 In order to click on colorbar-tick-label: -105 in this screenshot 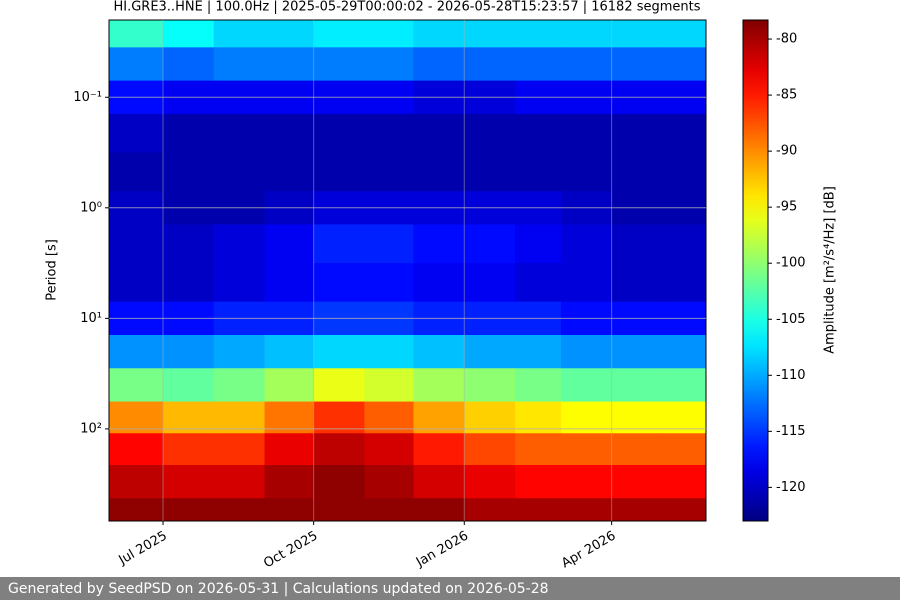, I will do `click(791, 319)`.